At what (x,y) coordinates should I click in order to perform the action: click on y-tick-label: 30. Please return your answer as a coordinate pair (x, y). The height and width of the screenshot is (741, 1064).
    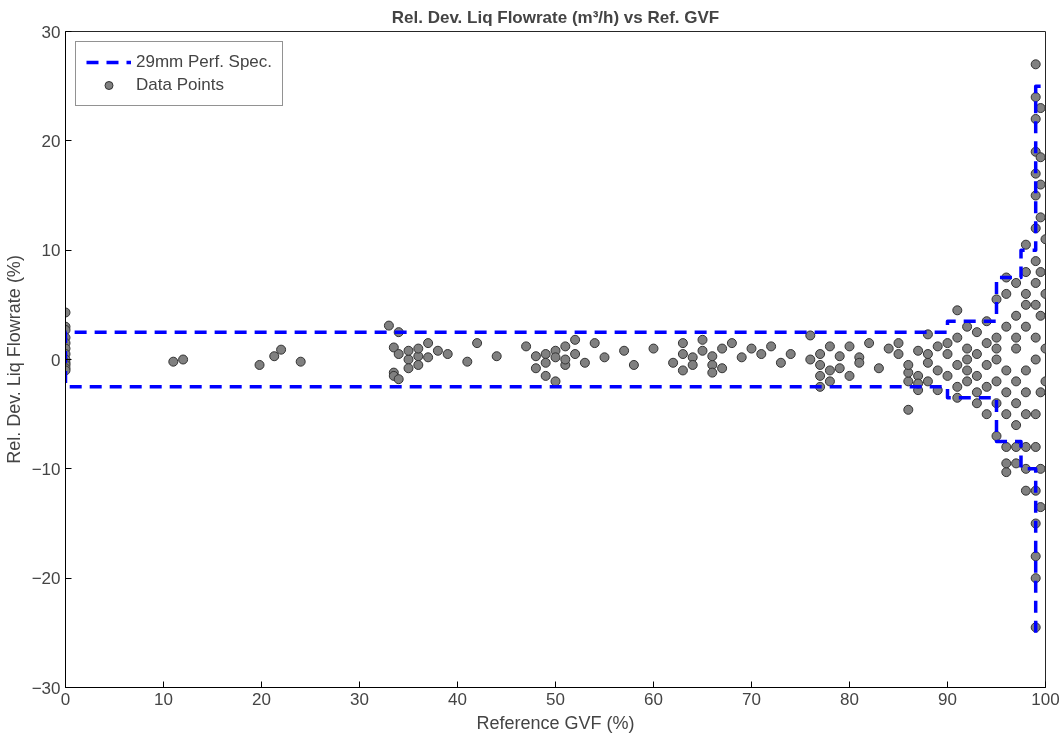
    Looking at the image, I should click on (51, 32).